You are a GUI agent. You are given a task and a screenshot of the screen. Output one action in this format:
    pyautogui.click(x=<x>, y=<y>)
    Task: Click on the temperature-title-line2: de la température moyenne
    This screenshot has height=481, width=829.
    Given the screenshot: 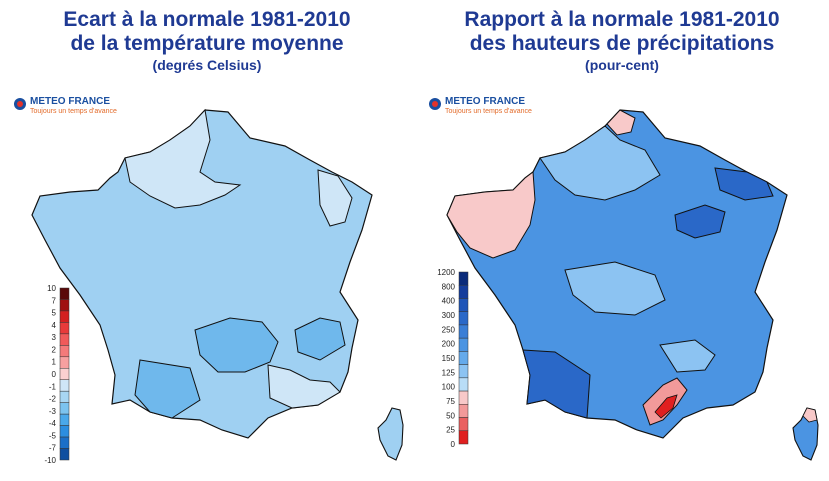 What is the action you would take?
    pyautogui.click(x=207, y=43)
    